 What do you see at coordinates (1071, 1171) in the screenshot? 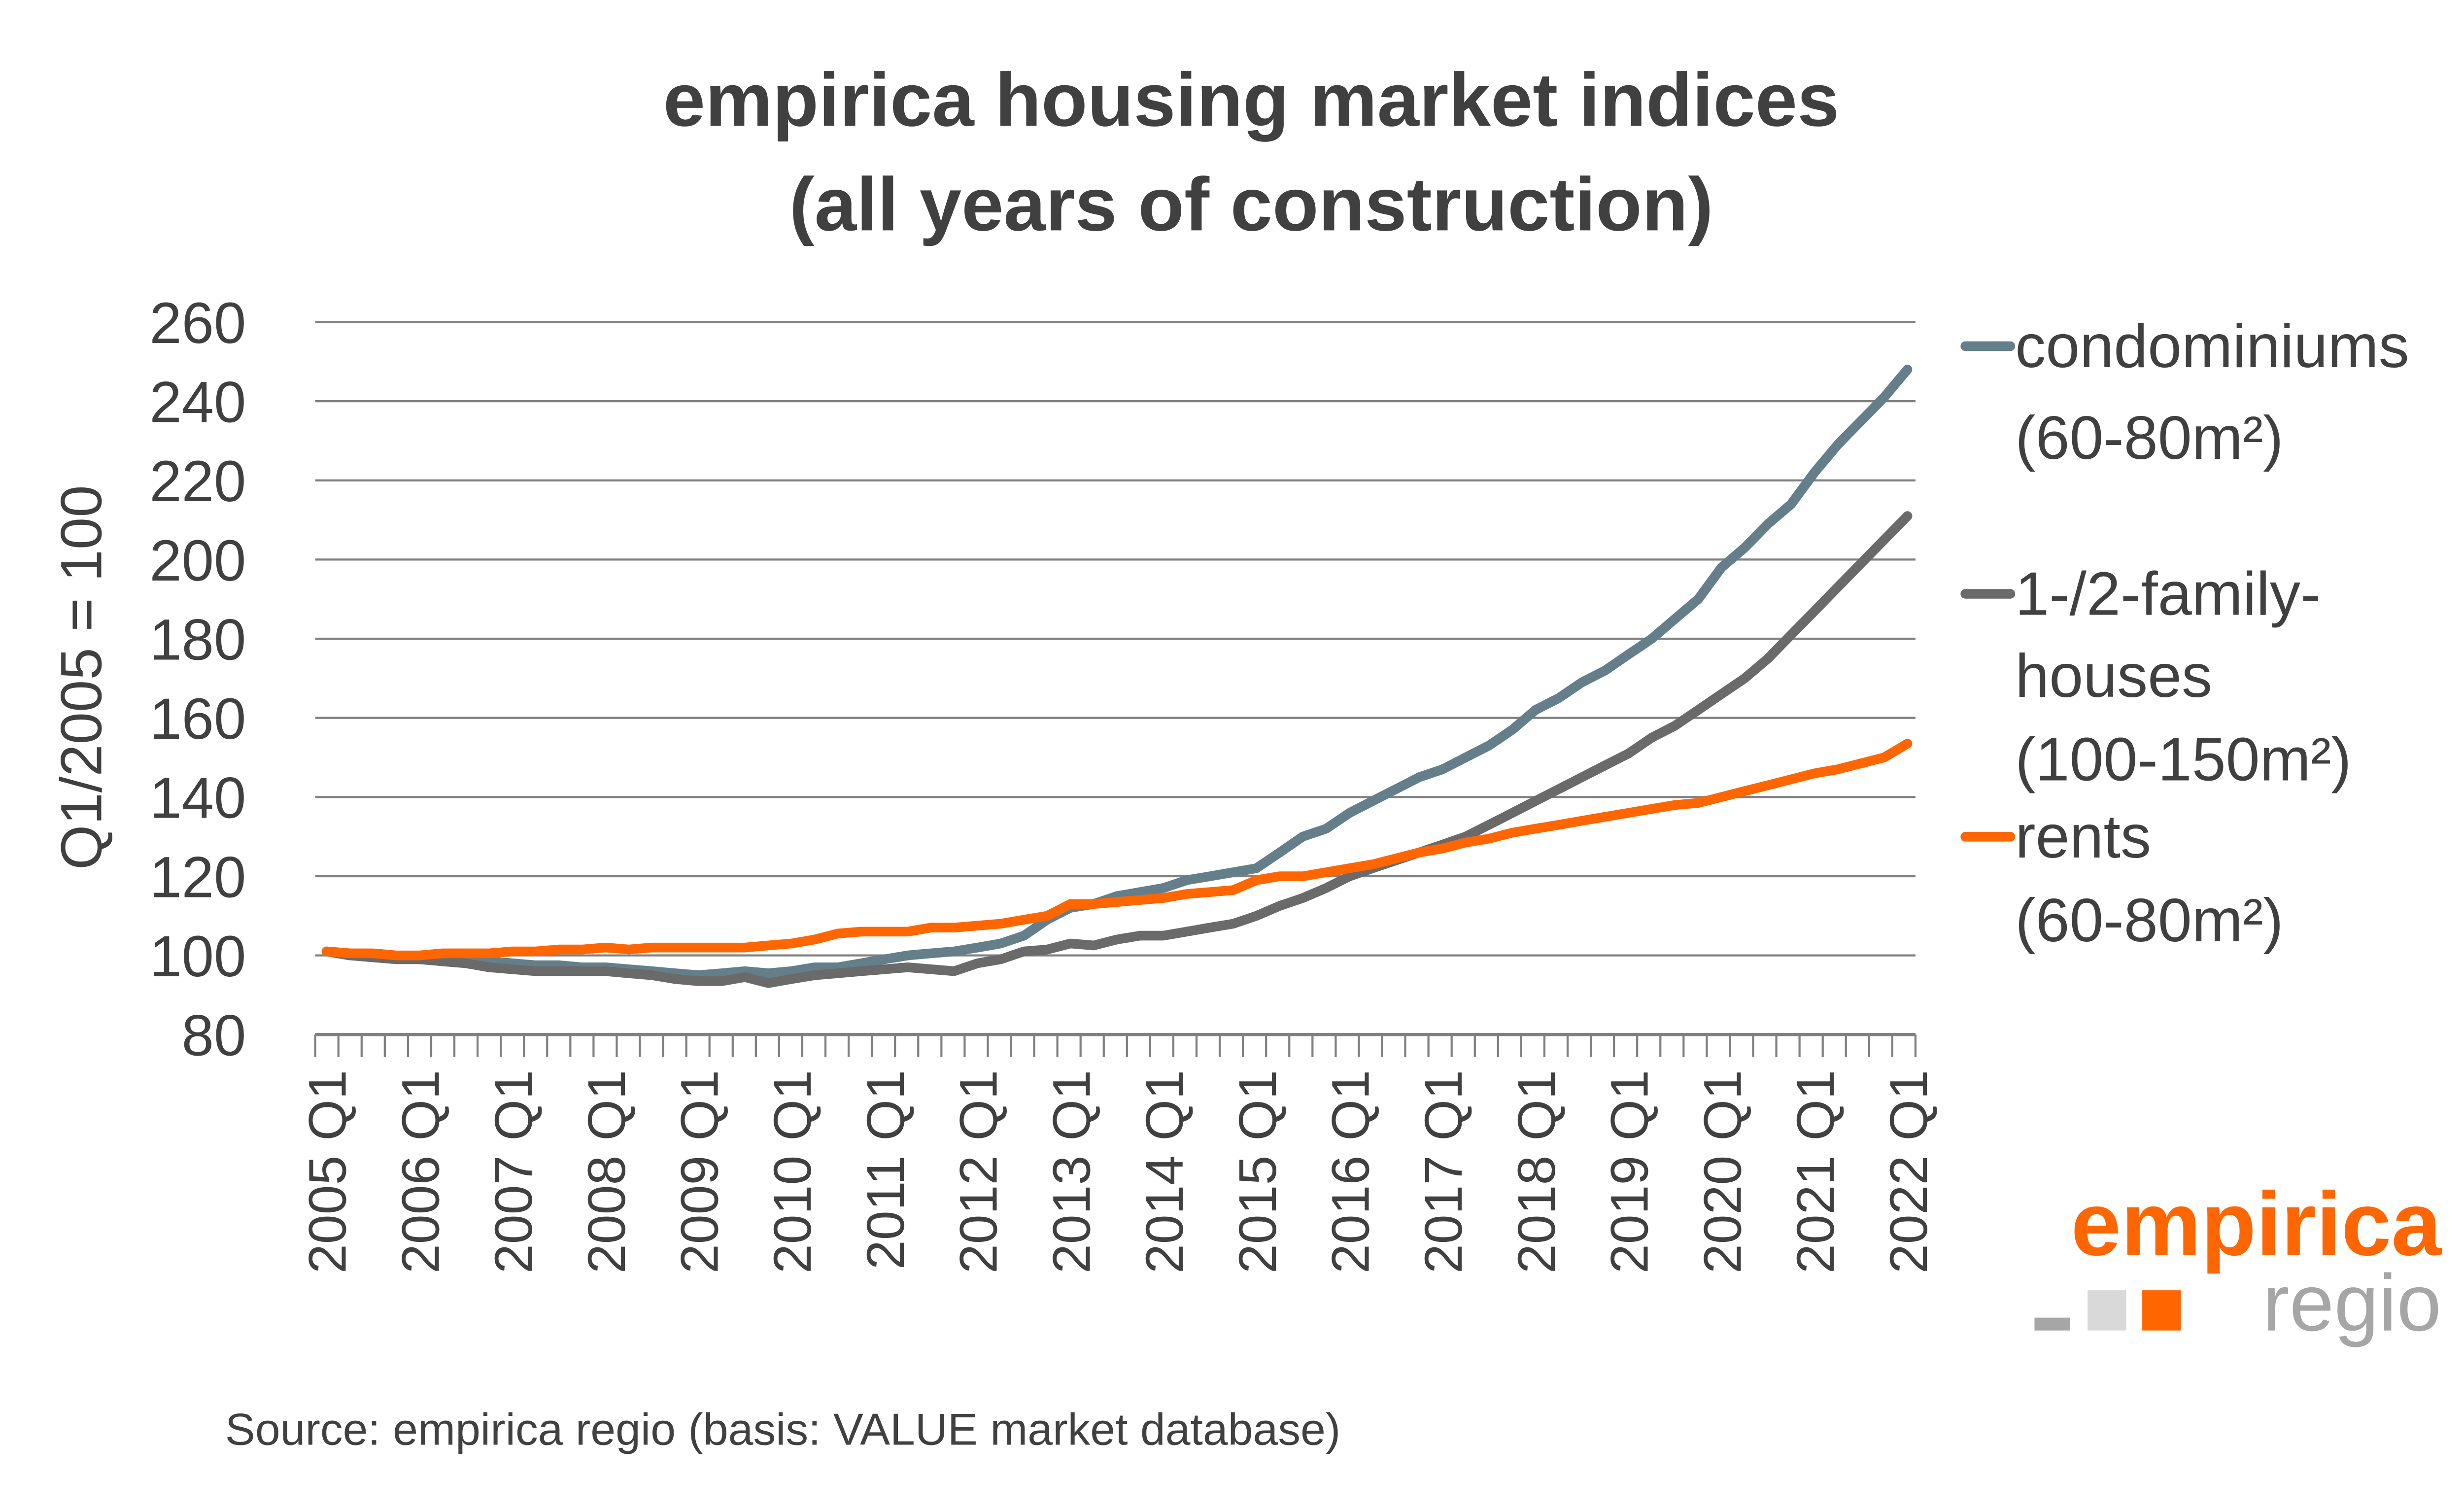
I see `x-tick-label: 2013 Q1` at bounding box center [1071, 1171].